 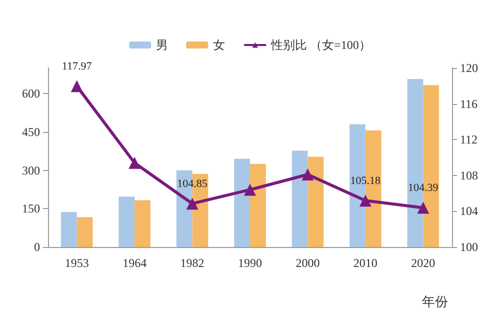 I want to click on y2-tick-label: 116, so click(x=469, y=103).